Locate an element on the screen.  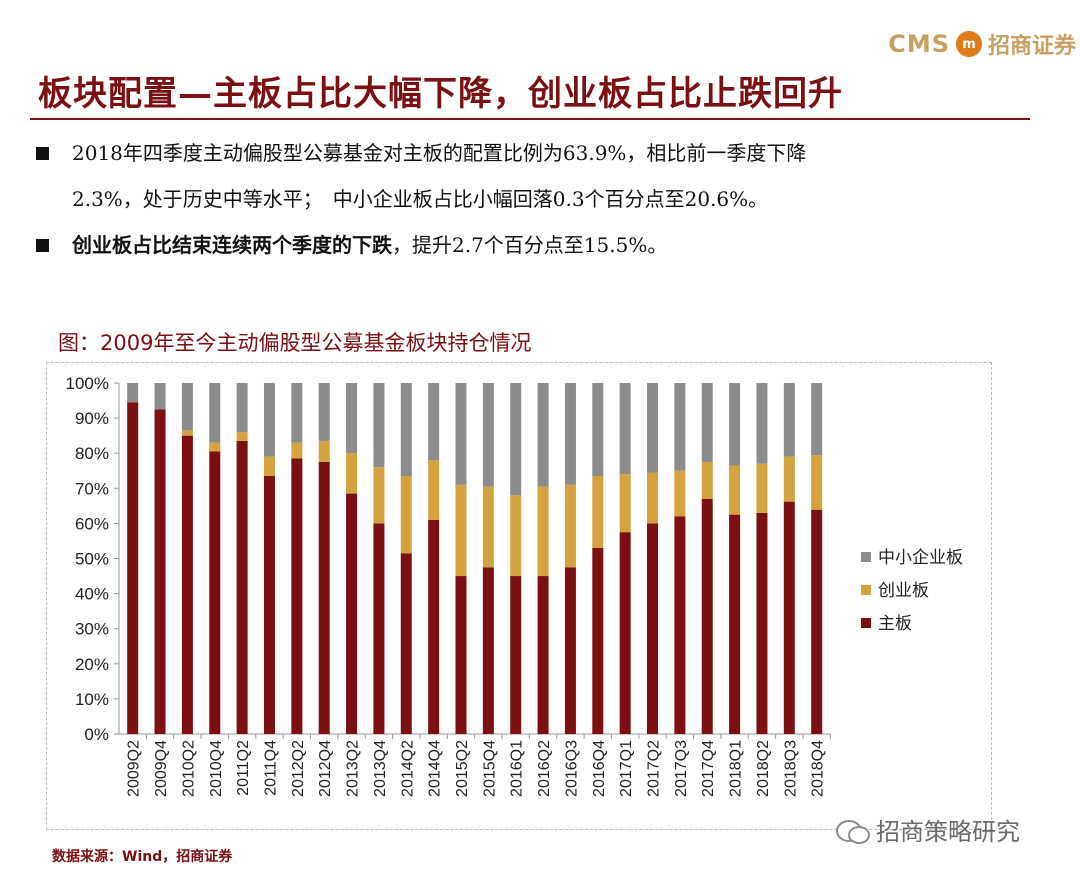
bullet-text: ，提升2.7个百分点至15.5%。 is located at coordinates (530, 245).